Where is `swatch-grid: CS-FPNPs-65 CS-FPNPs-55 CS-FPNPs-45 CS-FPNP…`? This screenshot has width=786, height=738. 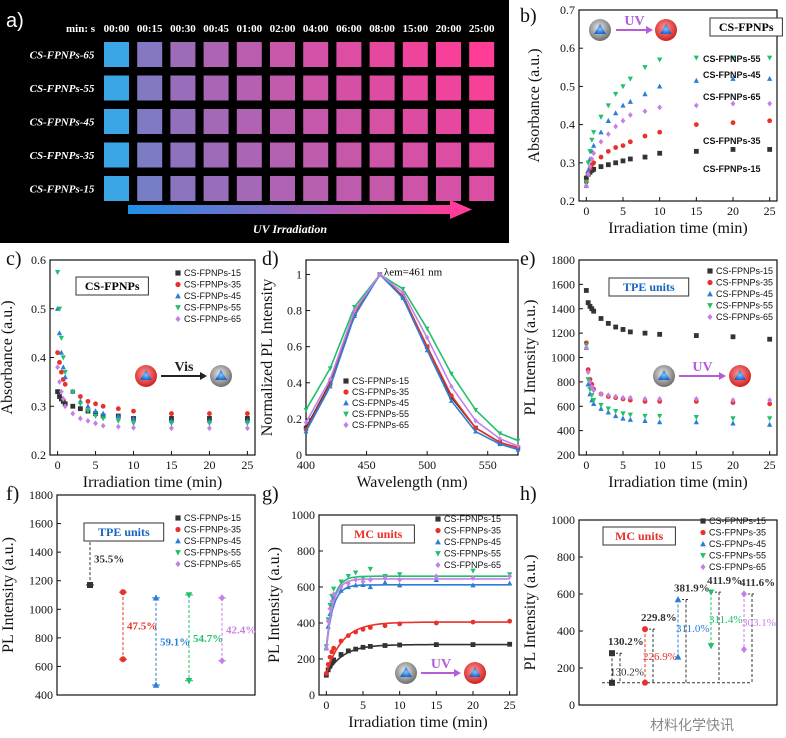 swatch-grid: CS-FPNPs-65 CS-FPNPs-55 CS-FPNPs-45 CS-FPNP… is located at coordinates (262, 121).